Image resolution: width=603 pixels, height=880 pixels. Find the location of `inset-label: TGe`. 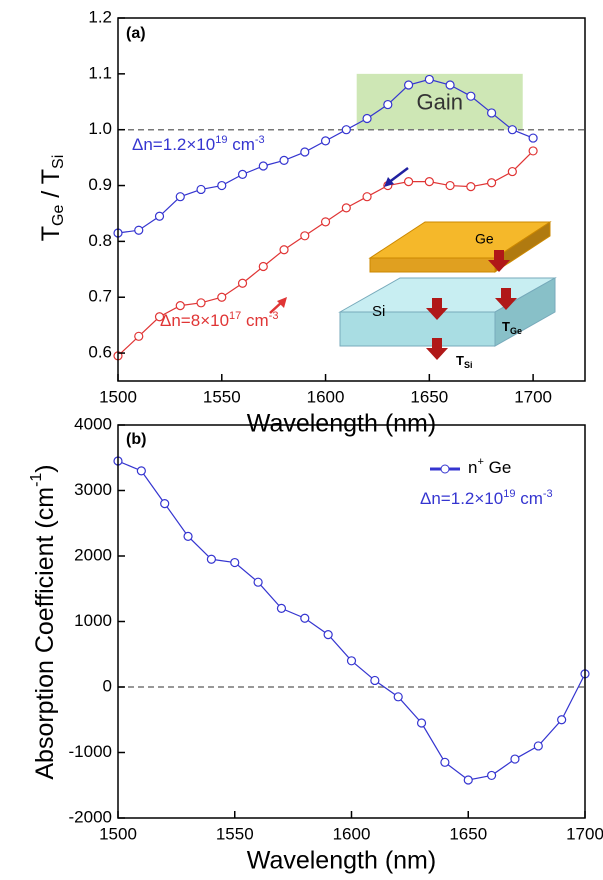

inset-label: TGe is located at coordinates (512, 327).